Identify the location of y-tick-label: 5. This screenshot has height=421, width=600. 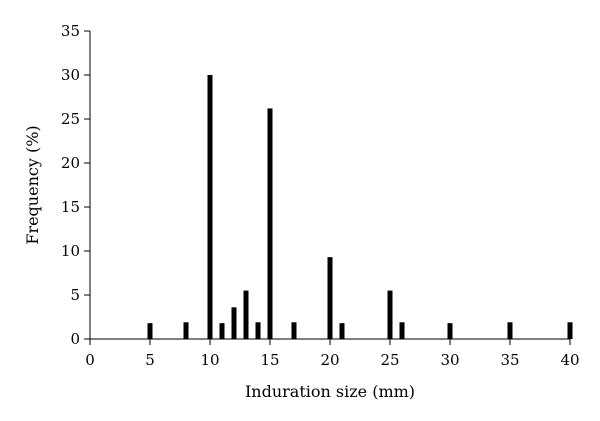
(75, 295).